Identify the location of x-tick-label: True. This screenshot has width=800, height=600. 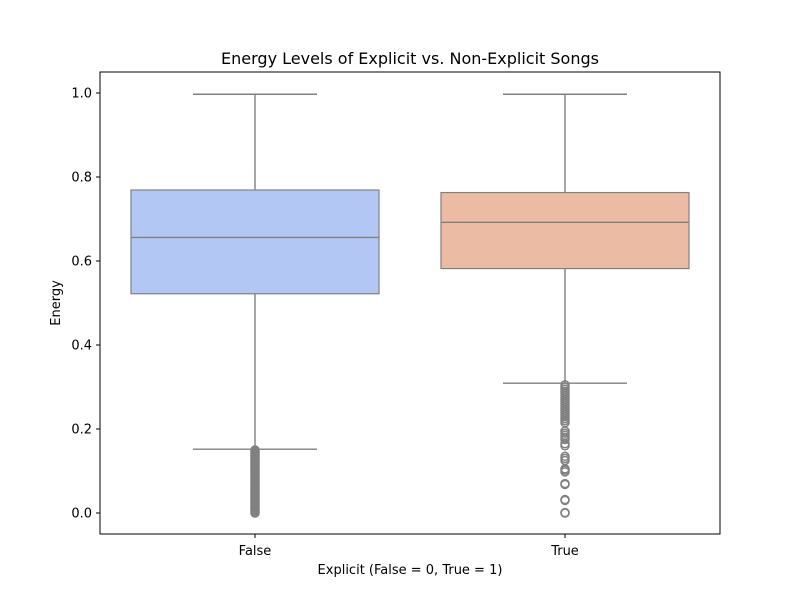
(564, 551).